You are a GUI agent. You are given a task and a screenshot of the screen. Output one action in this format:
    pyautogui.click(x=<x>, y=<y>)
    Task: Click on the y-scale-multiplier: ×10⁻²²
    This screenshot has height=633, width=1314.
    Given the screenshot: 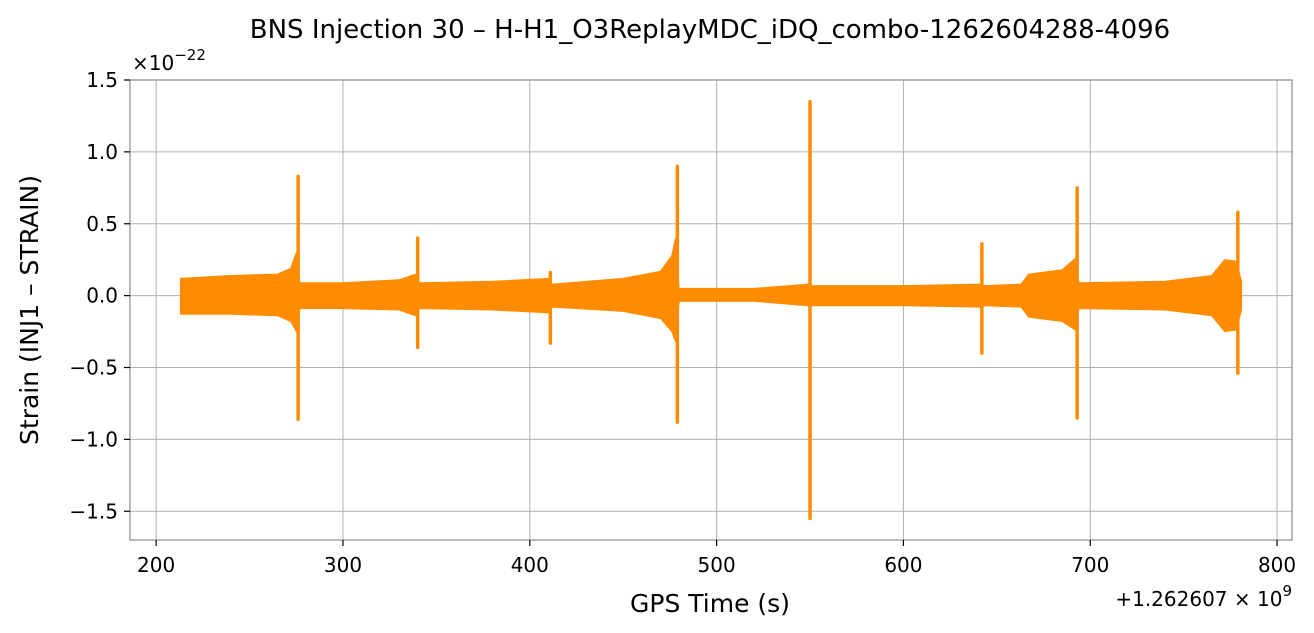 What is the action you would take?
    pyautogui.click(x=169, y=60)
    